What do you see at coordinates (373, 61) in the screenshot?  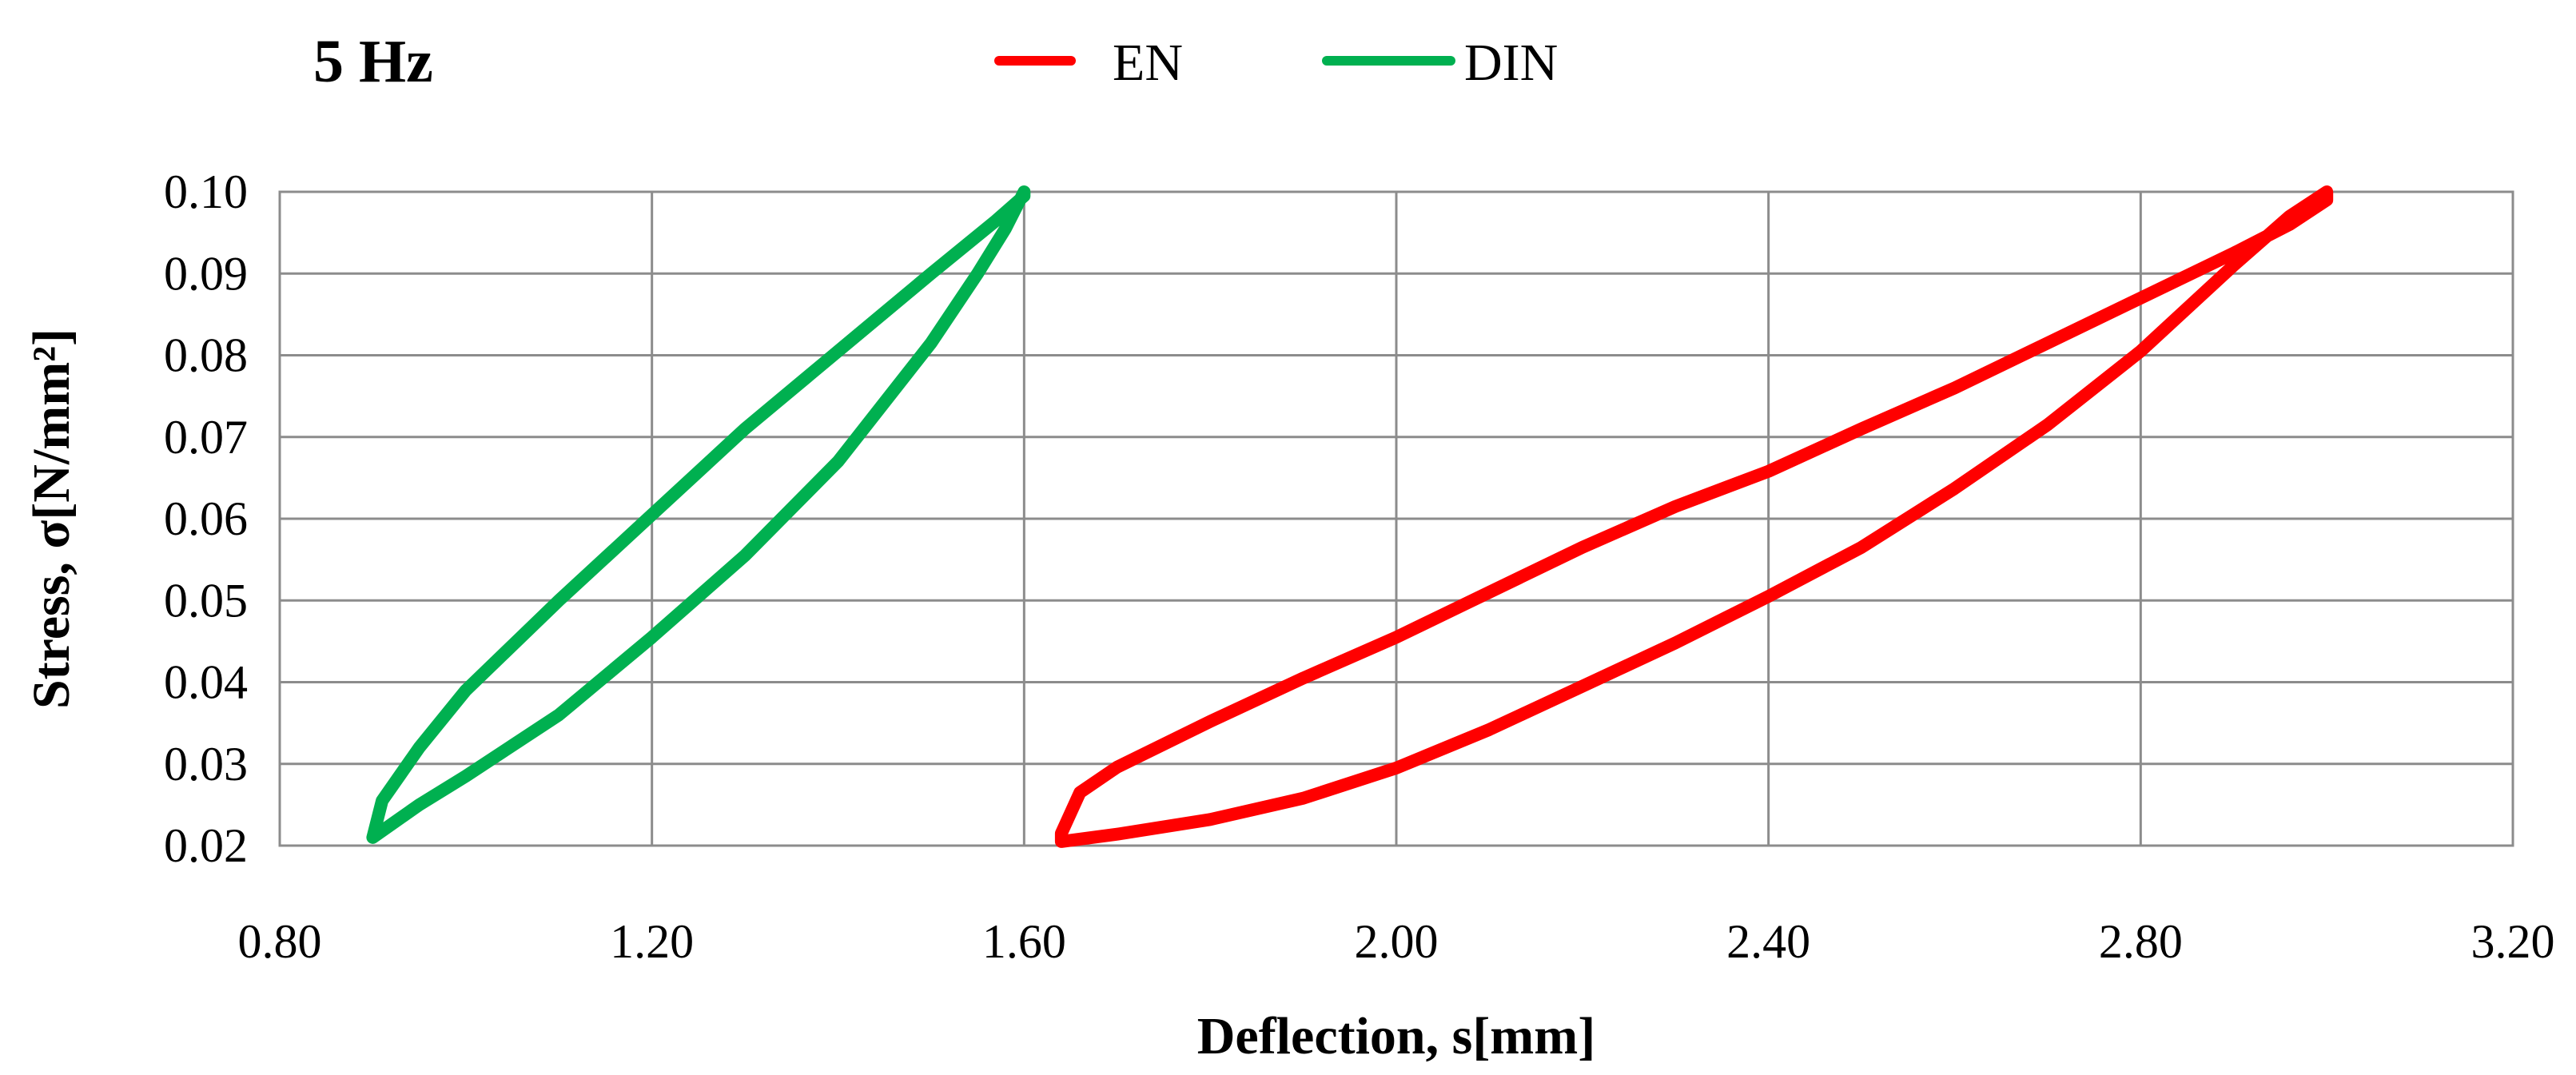 I see `chart-title: 5 Hz` at bounding box center [373, 61].